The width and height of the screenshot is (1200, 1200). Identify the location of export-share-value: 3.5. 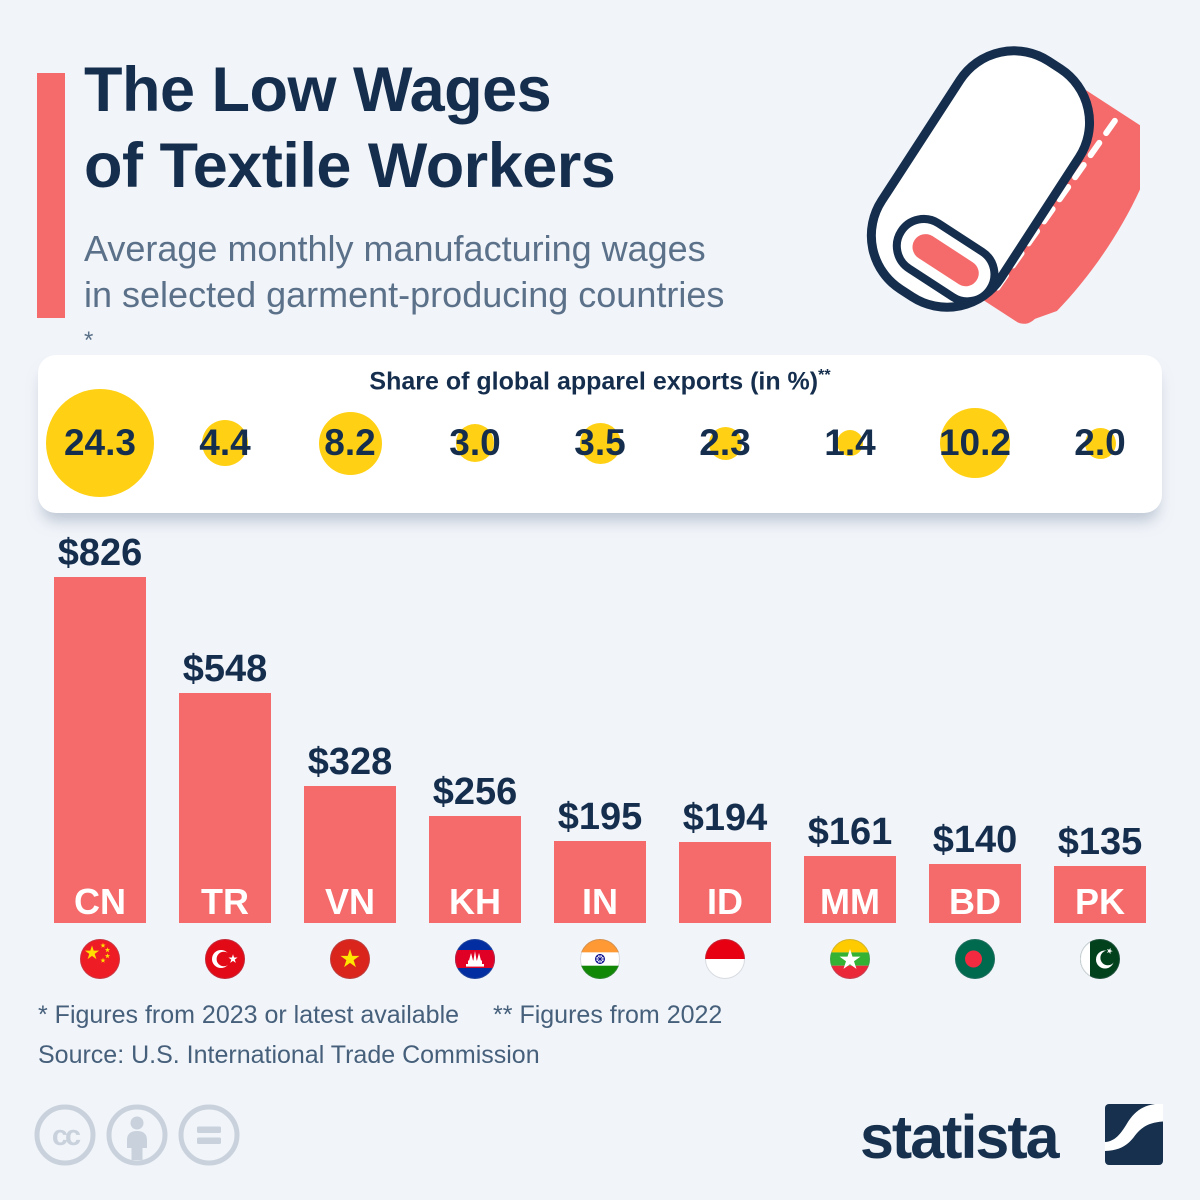
(600, 442).